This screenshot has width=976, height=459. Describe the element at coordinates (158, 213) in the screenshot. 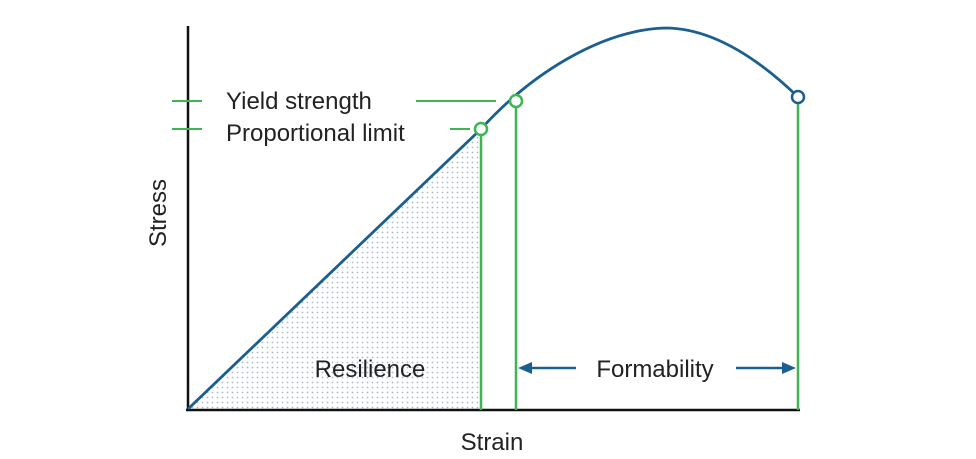

I see `y-axis-label: Stress` at that location.